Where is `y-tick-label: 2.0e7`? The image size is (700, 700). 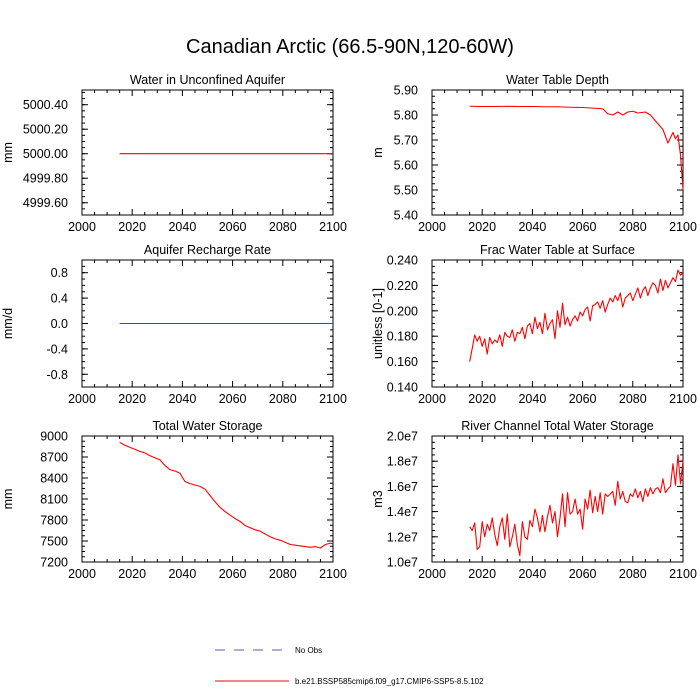
y-tick-label: 2.0e7 is located at coordinates (402, 437).